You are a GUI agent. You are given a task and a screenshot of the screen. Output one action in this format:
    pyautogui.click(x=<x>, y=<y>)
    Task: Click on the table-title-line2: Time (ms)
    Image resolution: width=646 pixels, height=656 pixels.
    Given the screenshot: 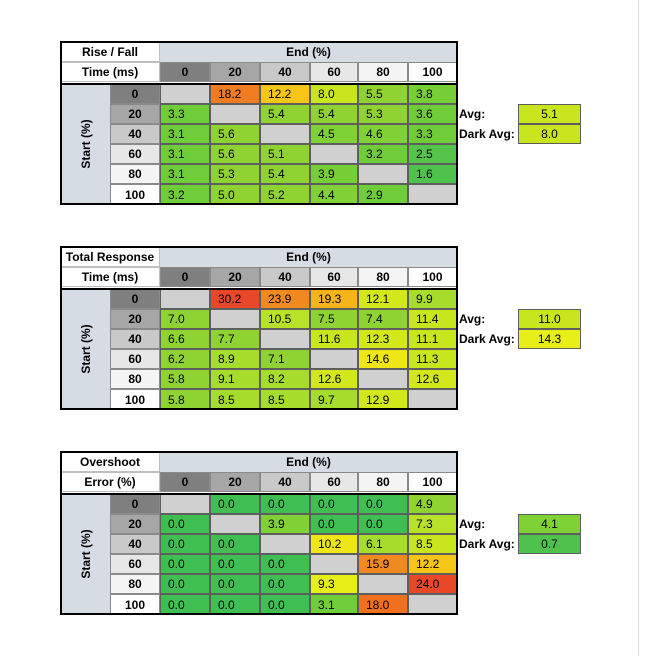 What is the action you would take?
    pyautogui.click(x=110, y=277)
    